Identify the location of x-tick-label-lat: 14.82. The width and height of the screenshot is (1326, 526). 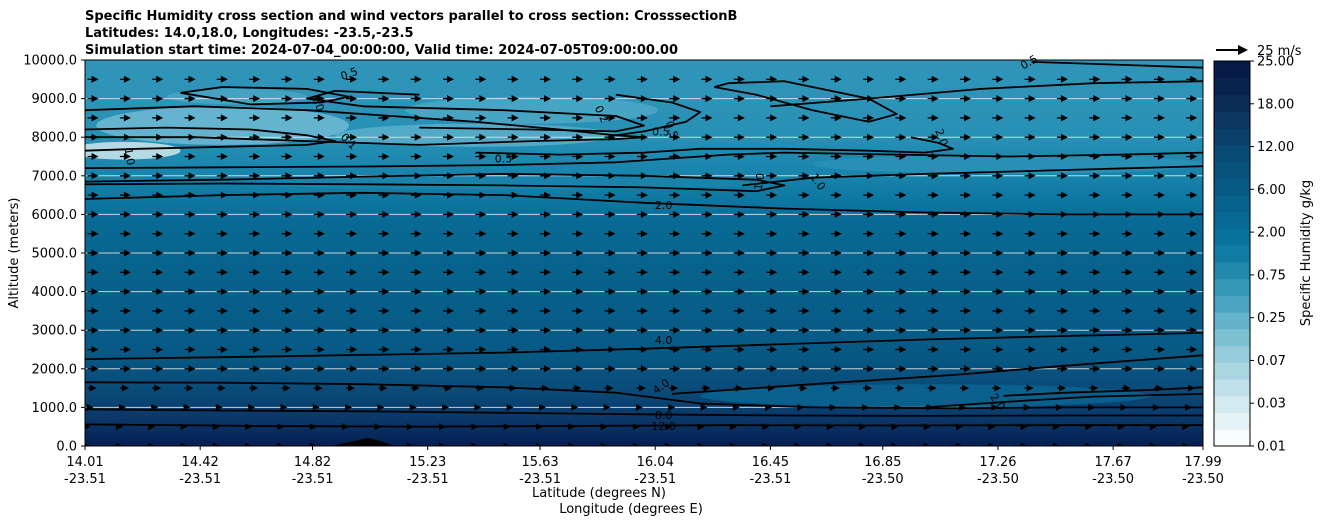
(312, 462).